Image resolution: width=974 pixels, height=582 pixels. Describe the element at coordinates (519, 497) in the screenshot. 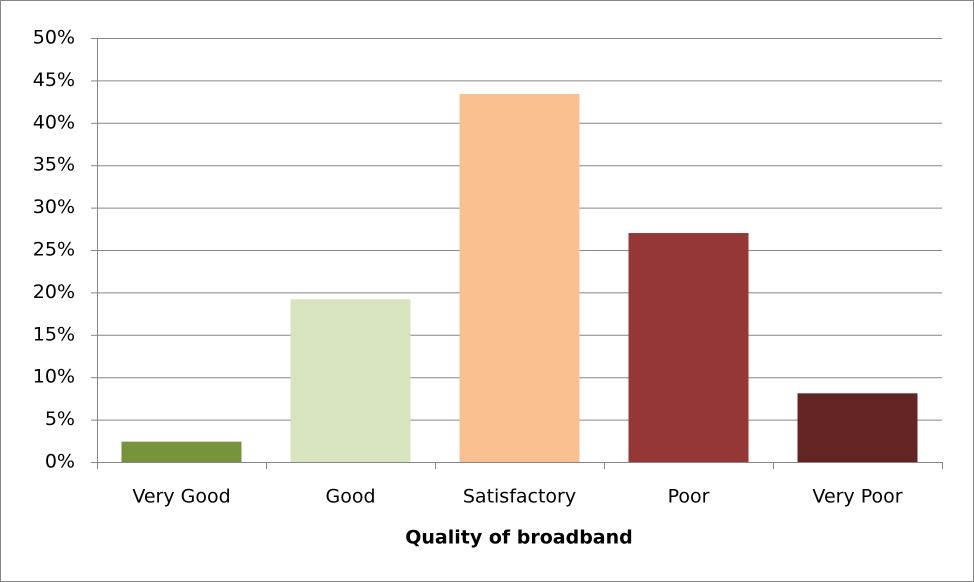

I see `x-tick-label: Satisfactory` at that location.